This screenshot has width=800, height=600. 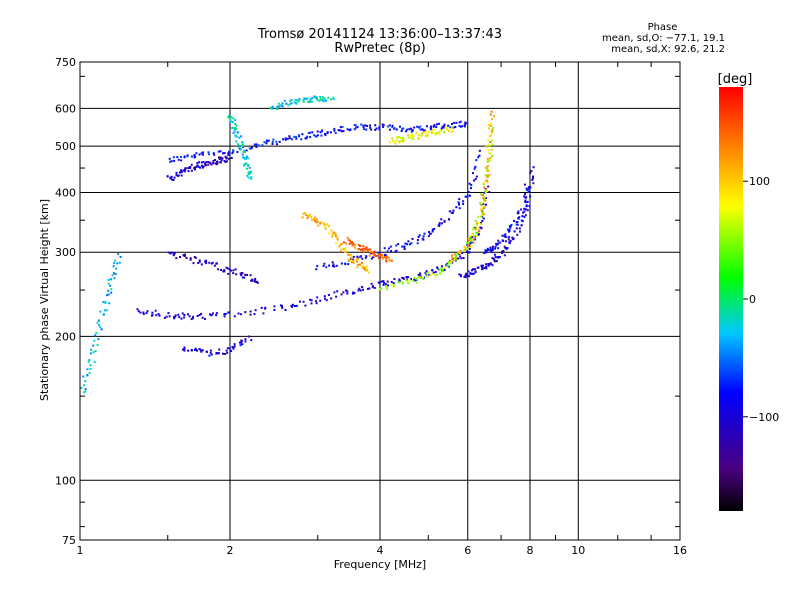 What do you see at coordinates (69, 540) in the screenshot?
I see `y-tick-label: 75` at bounding box center [69, 540].